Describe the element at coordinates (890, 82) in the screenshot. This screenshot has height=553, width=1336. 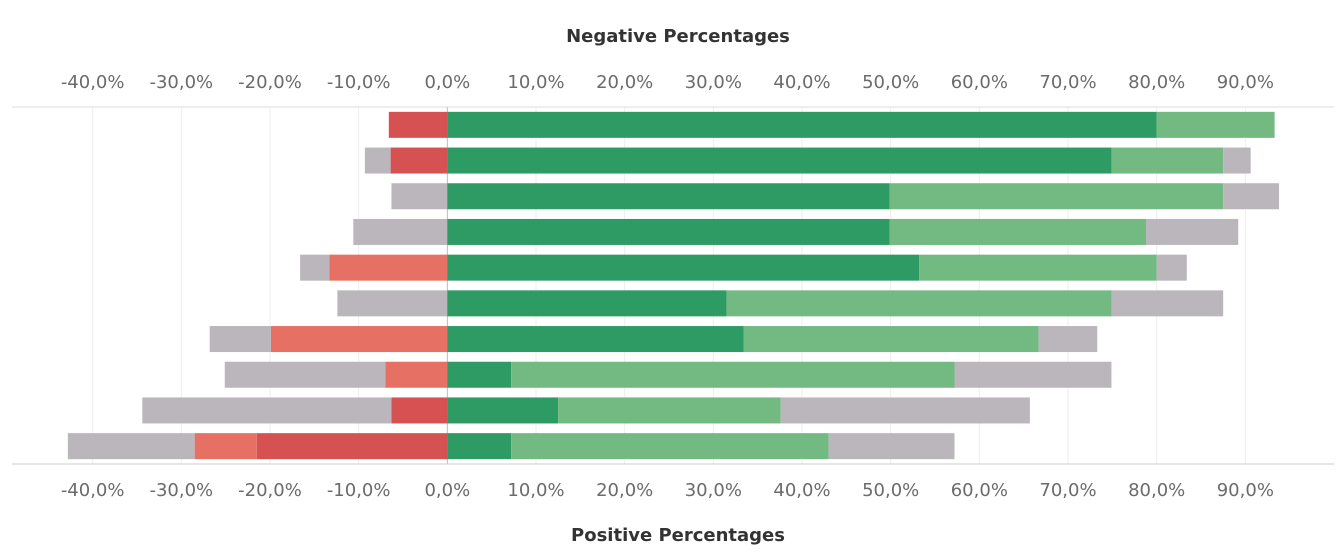
I see `x-tick-label-top: 50,0%` at that location.